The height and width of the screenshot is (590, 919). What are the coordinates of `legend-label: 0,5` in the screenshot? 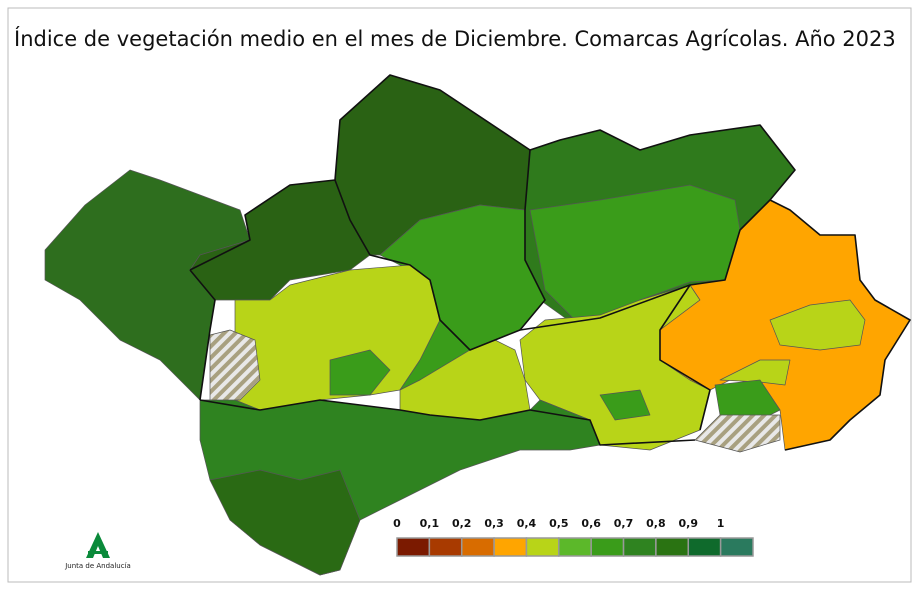 It's located at (559, 523).